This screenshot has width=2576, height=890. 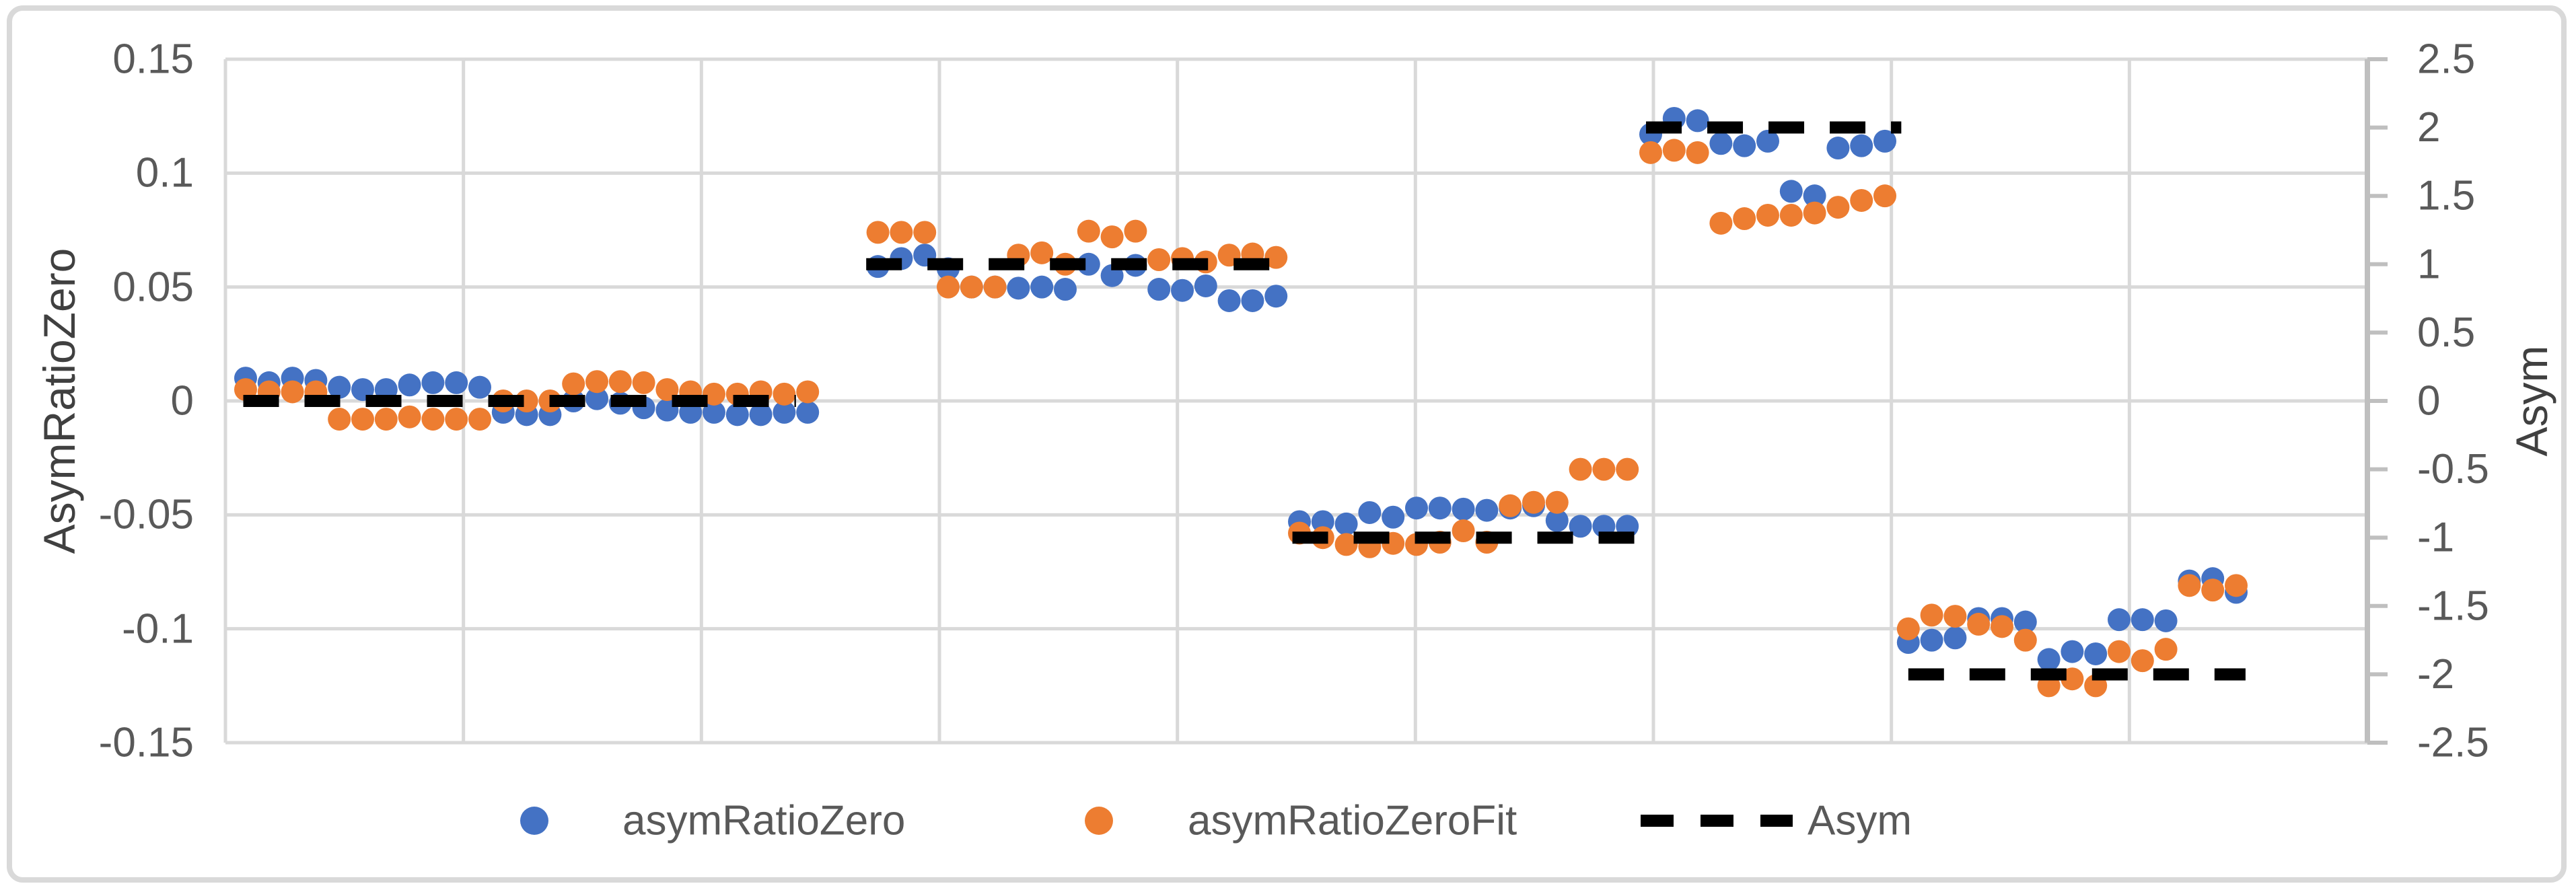 I want to click on right-tick-label: 1, so click(x=2428, y=264).